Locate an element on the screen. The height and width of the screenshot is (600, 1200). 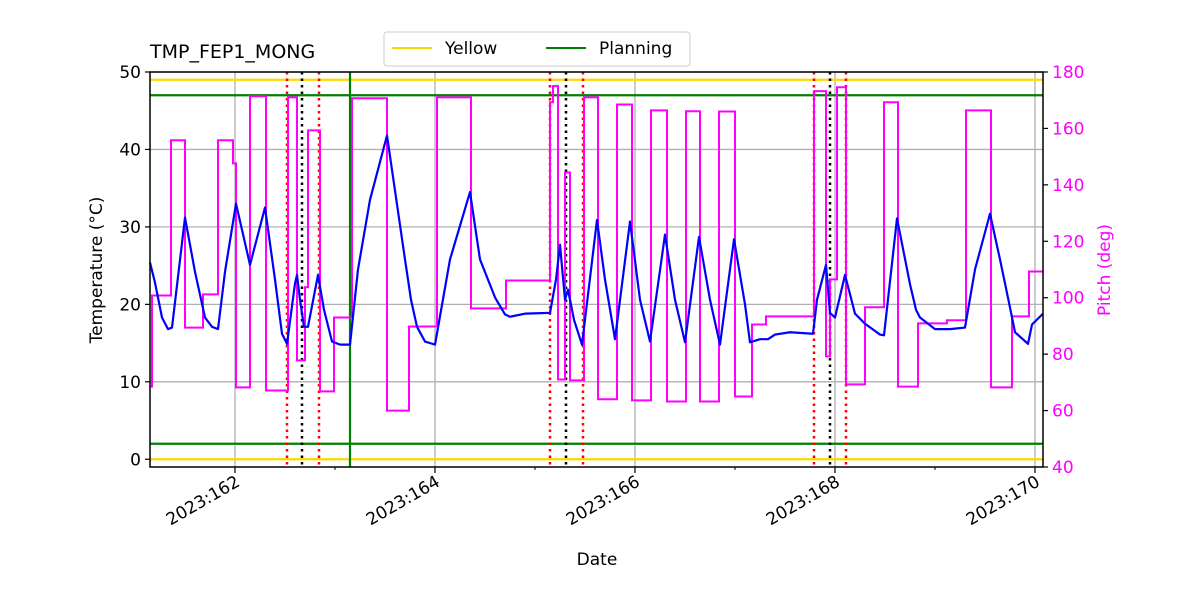
x-axis-label: Date is located at coordinates (597, 560).